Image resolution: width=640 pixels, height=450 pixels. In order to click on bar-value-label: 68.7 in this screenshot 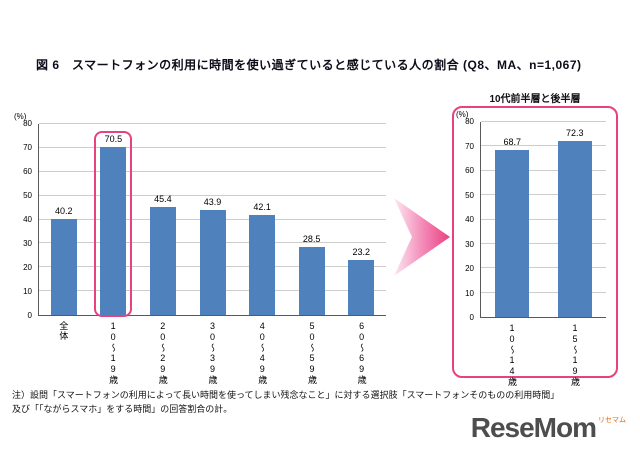, I will do `click(512, 141)`.